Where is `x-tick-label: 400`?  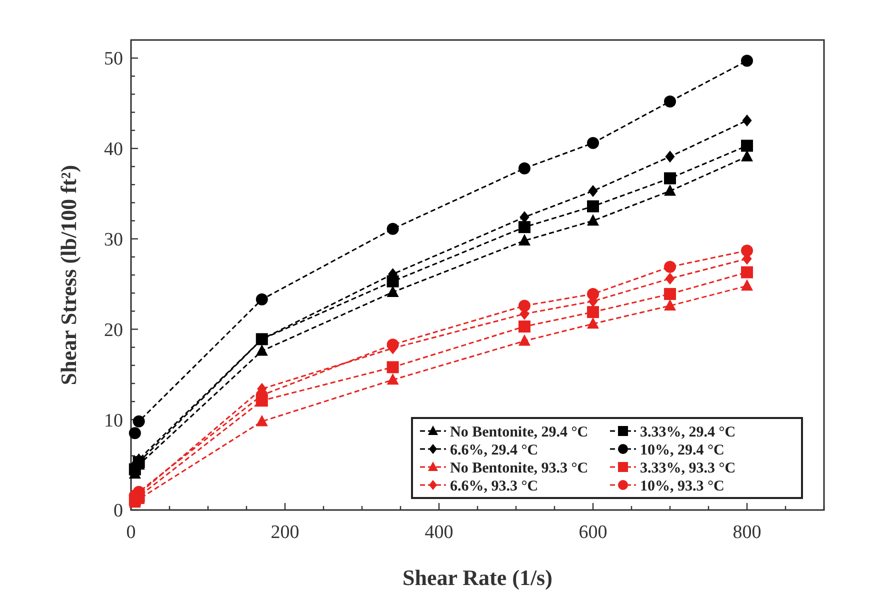 x-tick-label: 400 is located at coordinates (439, 532).